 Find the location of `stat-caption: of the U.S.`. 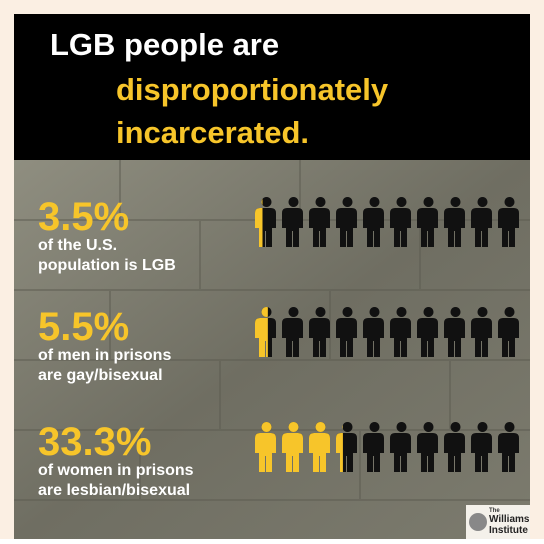

stat-caption: of the U.S. is located at coordinates (77, 245).